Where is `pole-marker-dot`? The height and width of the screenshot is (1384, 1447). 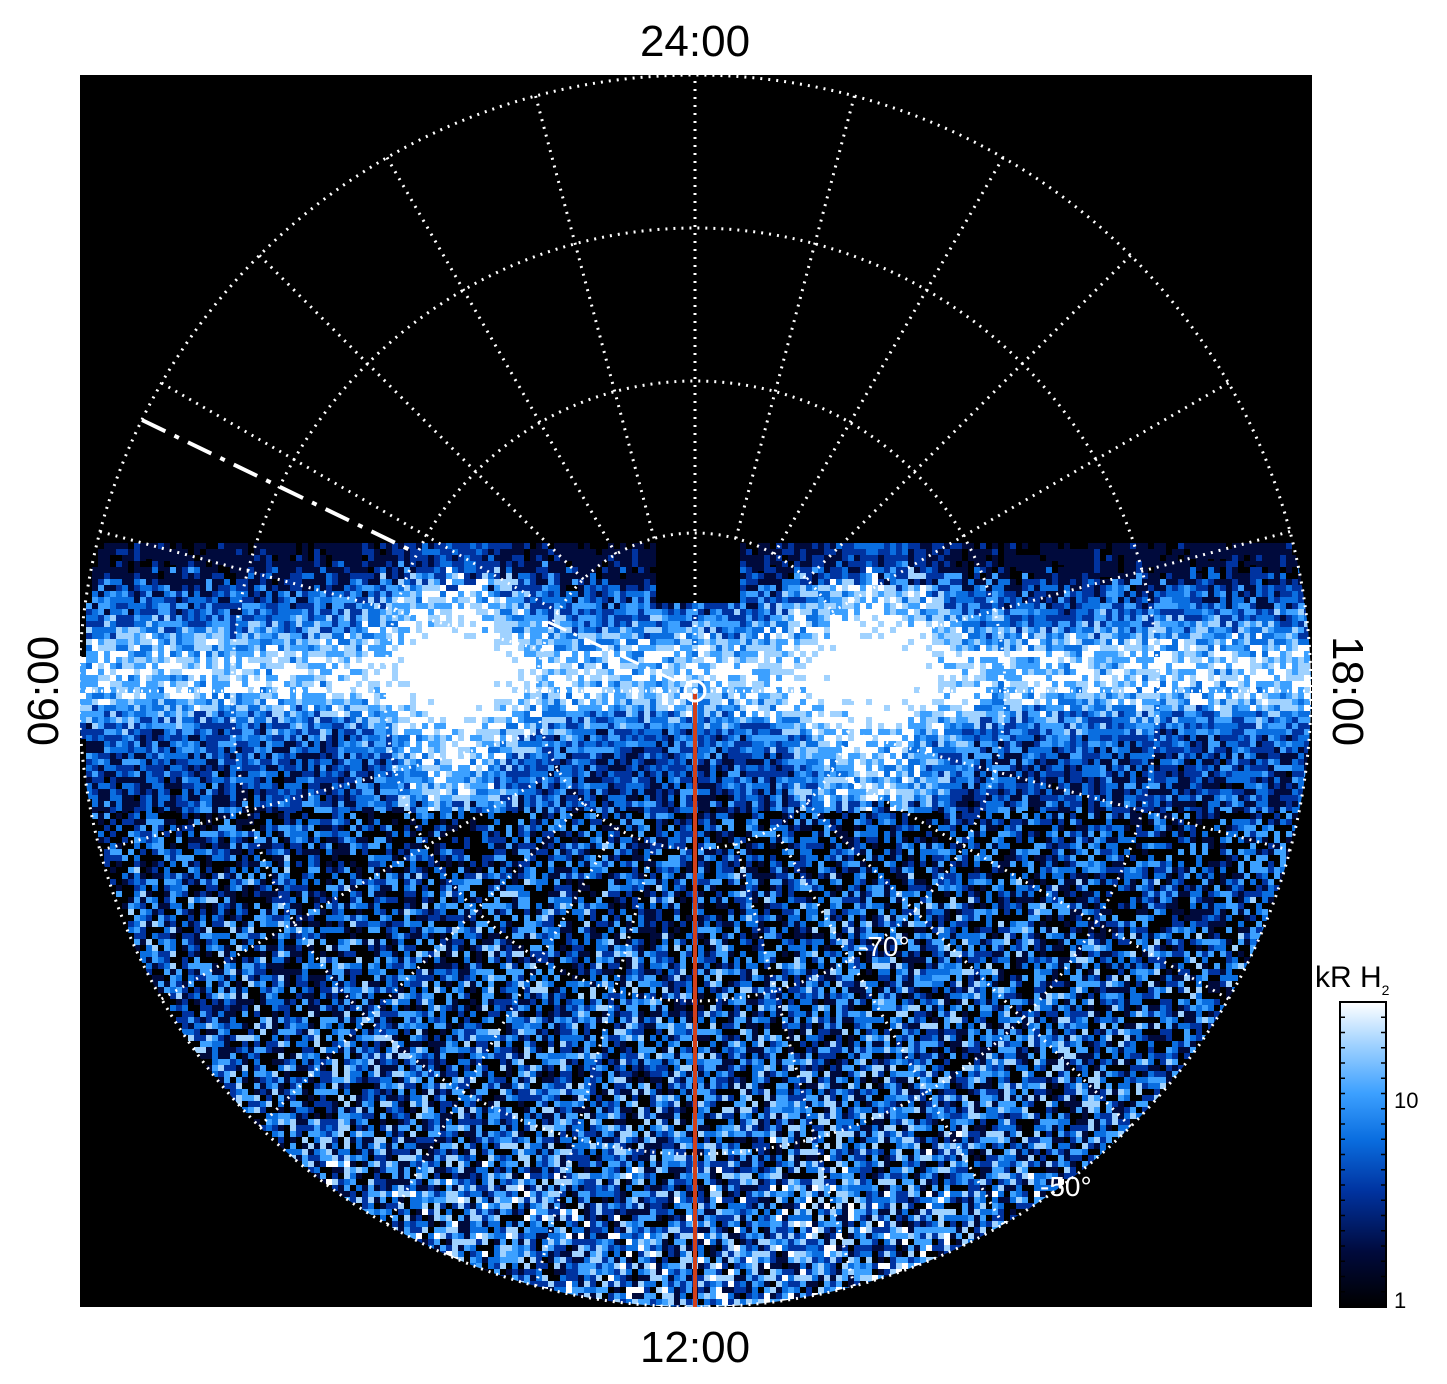 pole-marker-dot is located at coordinates (695, 691).